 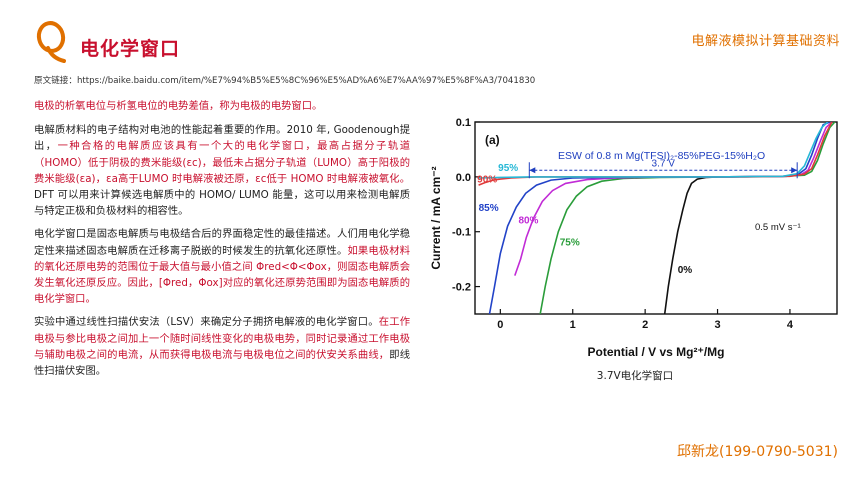 I want to click on lead-definition: 电极的析氧电位与析氢电位的电势差值，称为电极的电势窗口。, so click(x=178, y=106).